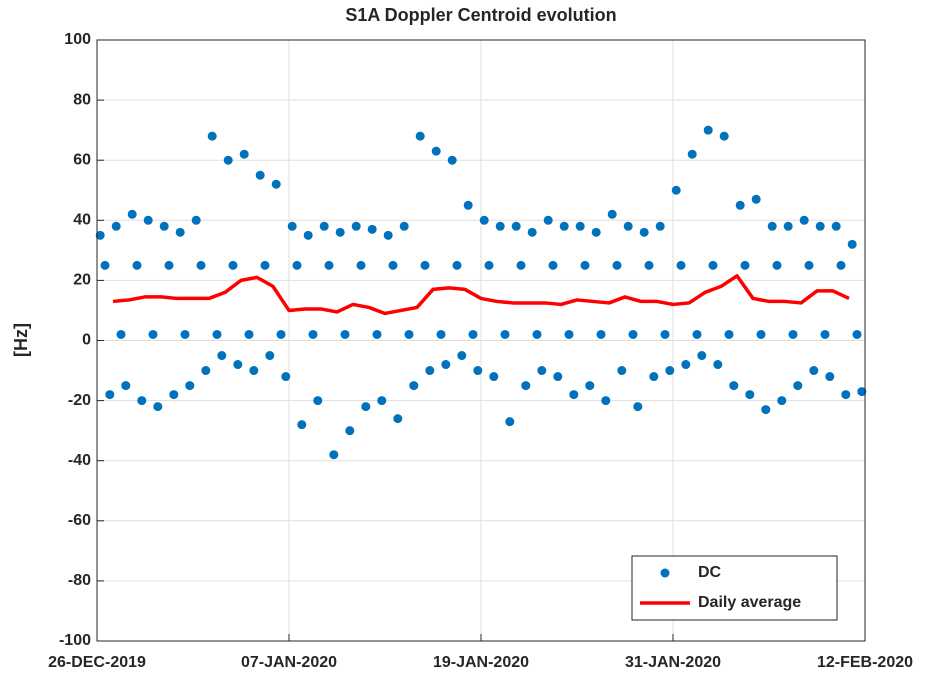 The image size is (935, 681). Describe the element at coordinates (79, 580) in the screenshot. I see `y-tick-label: -80` at that location.